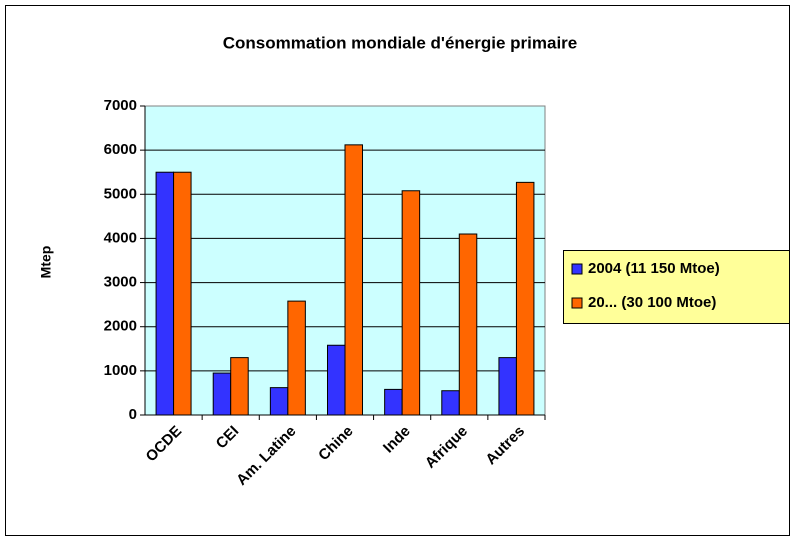 The width and height of the screenshot is (796, 541). Describe the element at coordinates (676, 287) in the screenshot. I see `legend` at that location.